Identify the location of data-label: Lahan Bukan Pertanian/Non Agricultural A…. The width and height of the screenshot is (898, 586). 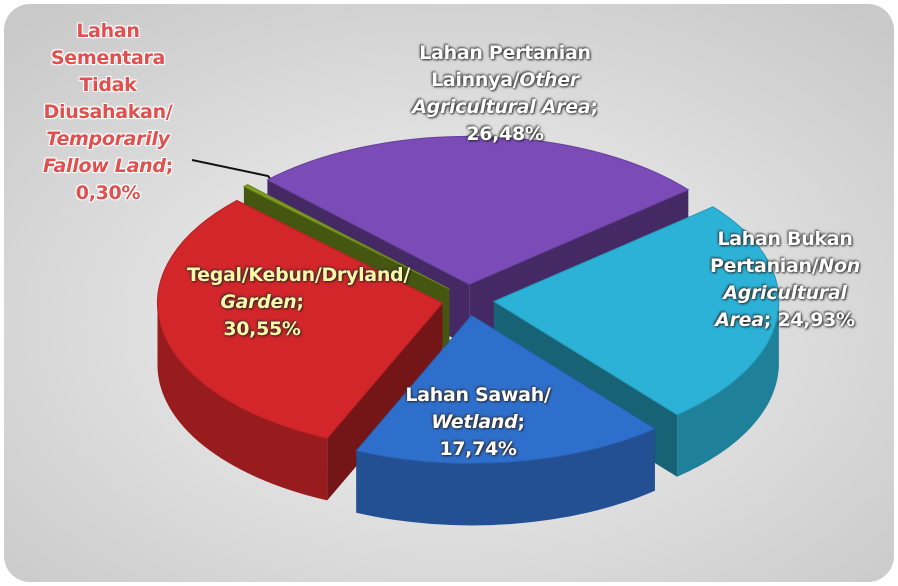
(785, 280).